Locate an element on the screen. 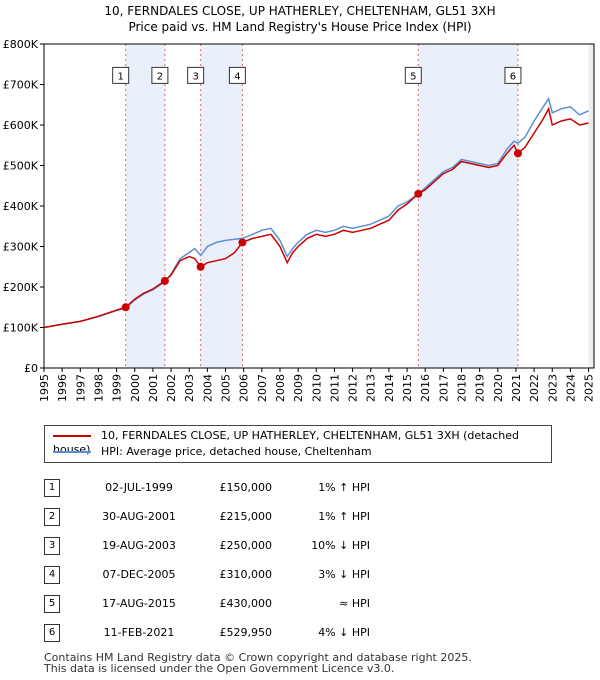  transaction-badge-label: 5 is located at coordinates (413, 76).